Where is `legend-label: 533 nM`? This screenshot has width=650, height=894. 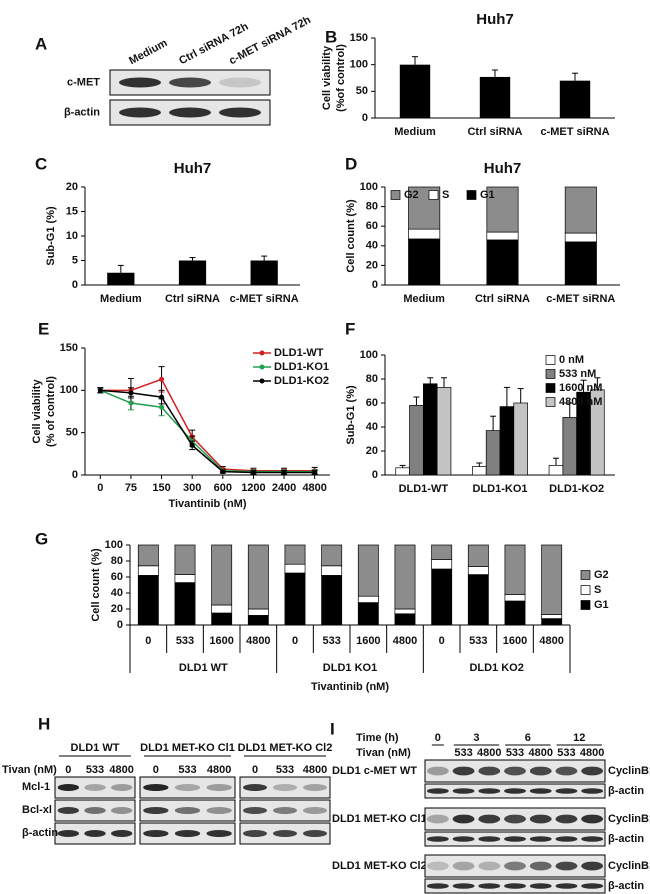
legend-label: 533 nM is located at coordinates (577, 374).